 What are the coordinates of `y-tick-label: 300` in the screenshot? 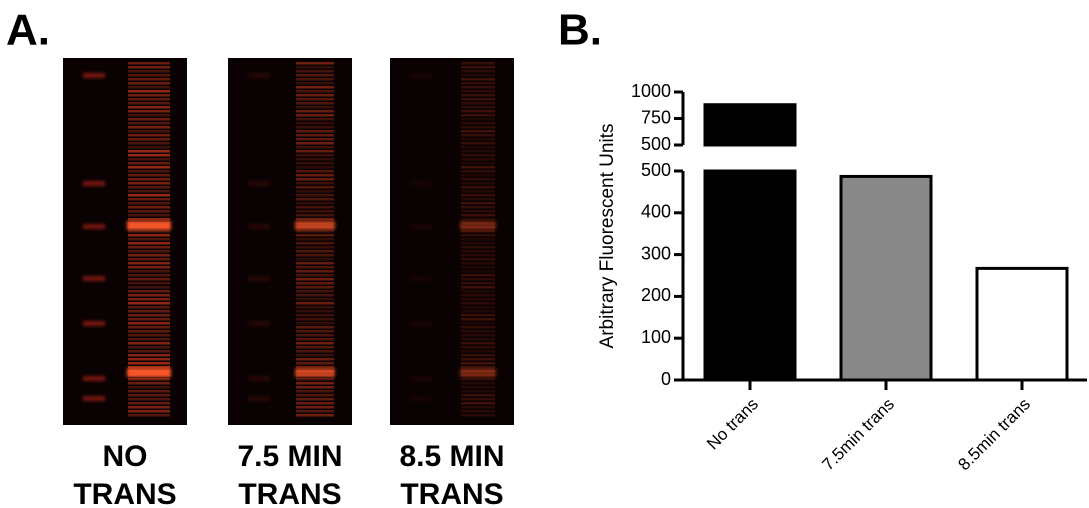 It's located at (656, 253).